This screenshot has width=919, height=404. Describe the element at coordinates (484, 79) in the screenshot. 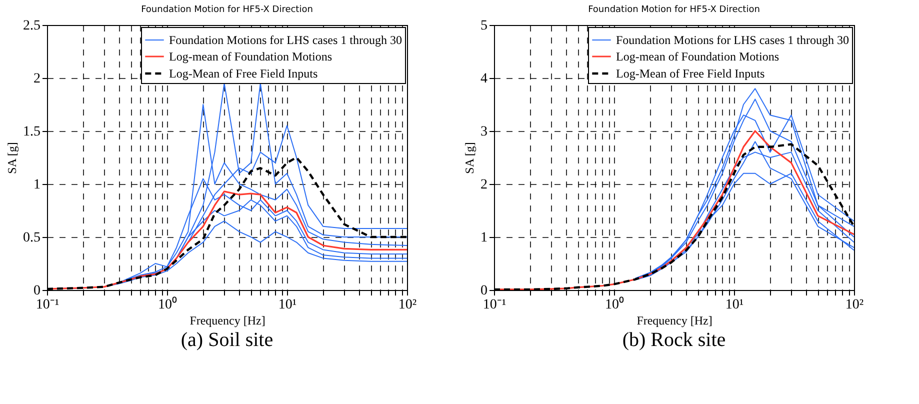

I see `y-tick-label: 4` at that location.